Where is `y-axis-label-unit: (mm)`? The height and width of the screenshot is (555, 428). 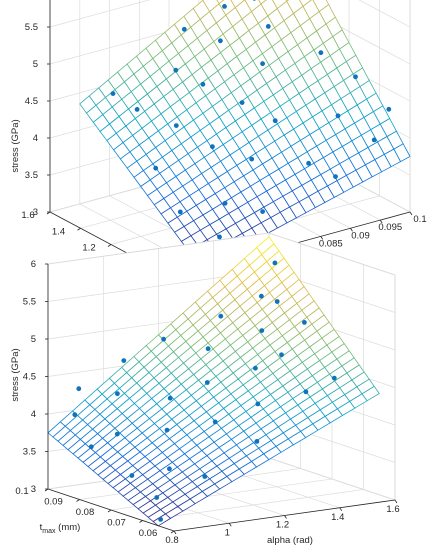 y-axis-label-unit: (mm) is located at coordinates (68, 527).